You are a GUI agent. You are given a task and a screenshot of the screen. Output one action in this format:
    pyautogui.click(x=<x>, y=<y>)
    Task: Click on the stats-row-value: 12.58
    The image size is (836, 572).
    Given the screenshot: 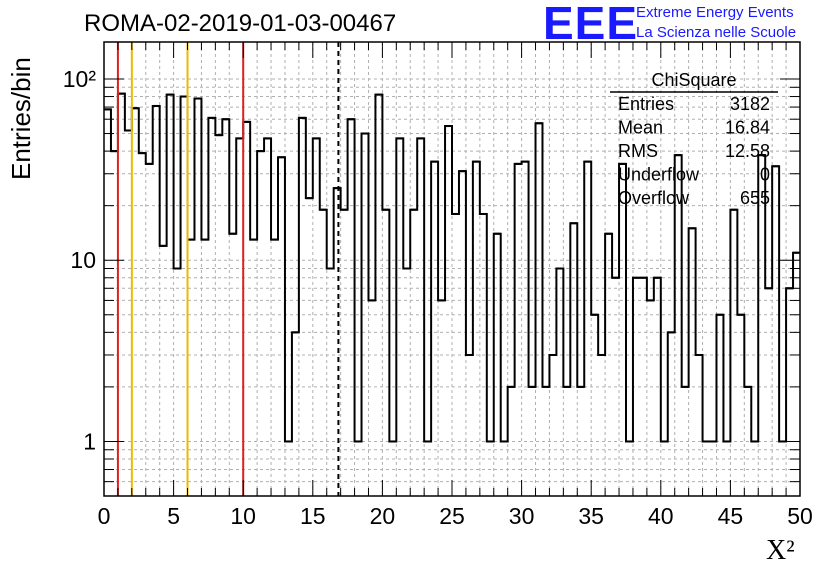 What is the action you would take?
    pyautogui.click(x=747, y=151)
    